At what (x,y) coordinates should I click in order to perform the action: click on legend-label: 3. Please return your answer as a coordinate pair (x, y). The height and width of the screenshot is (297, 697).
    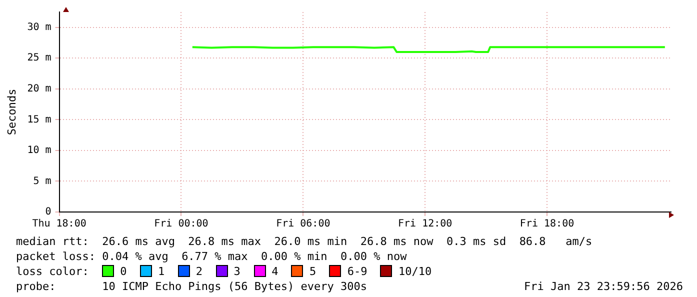
    Looking at the image, I should click on (238, 271).